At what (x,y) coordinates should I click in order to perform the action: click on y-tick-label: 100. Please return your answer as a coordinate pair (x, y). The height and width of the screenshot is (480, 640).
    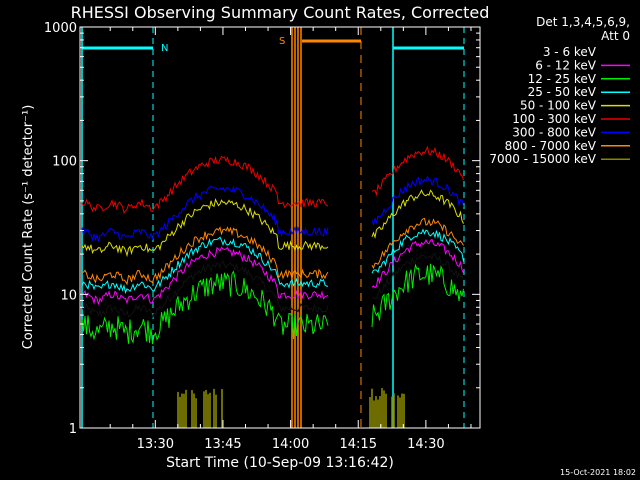
    Looking at the image, I should click on (64, 162).